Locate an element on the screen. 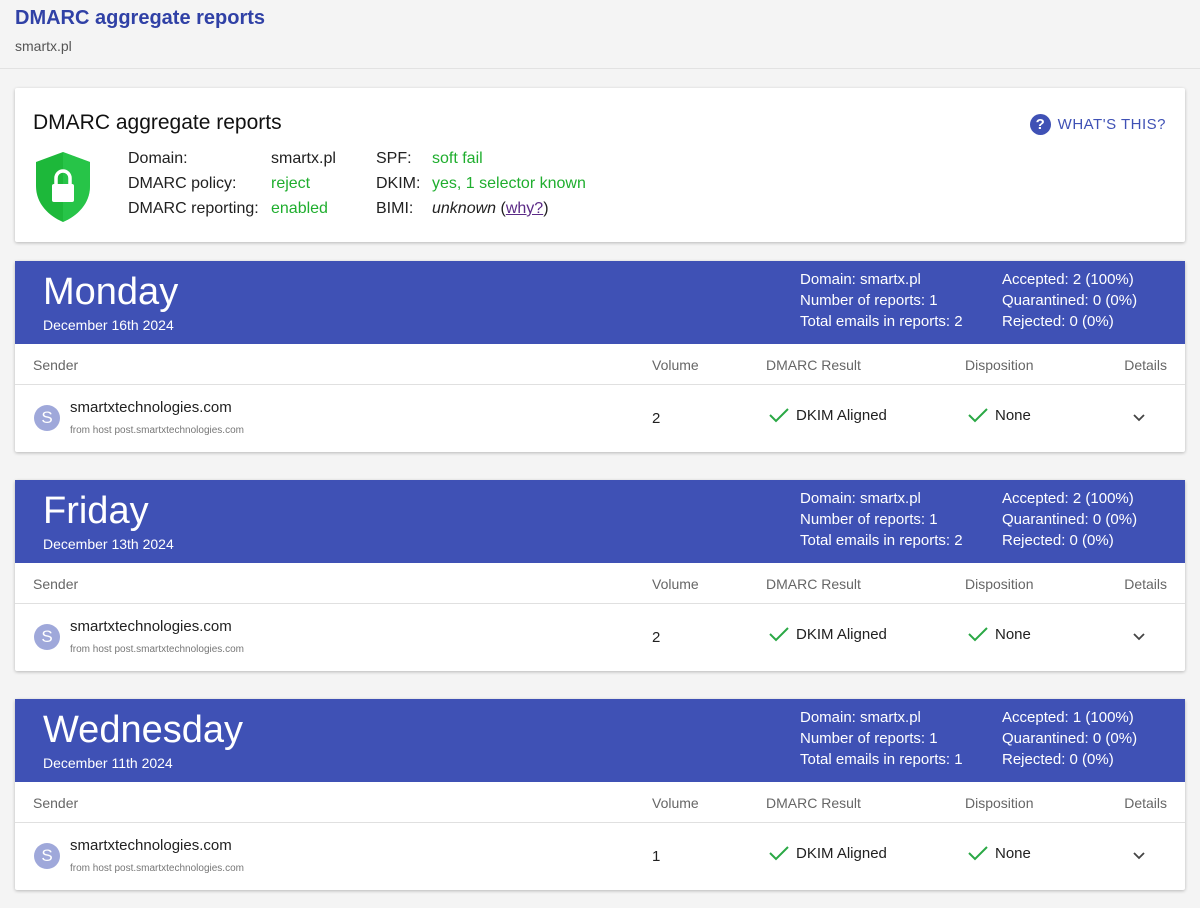  field-value: smartx.pl is located at coordinates (303, 158).